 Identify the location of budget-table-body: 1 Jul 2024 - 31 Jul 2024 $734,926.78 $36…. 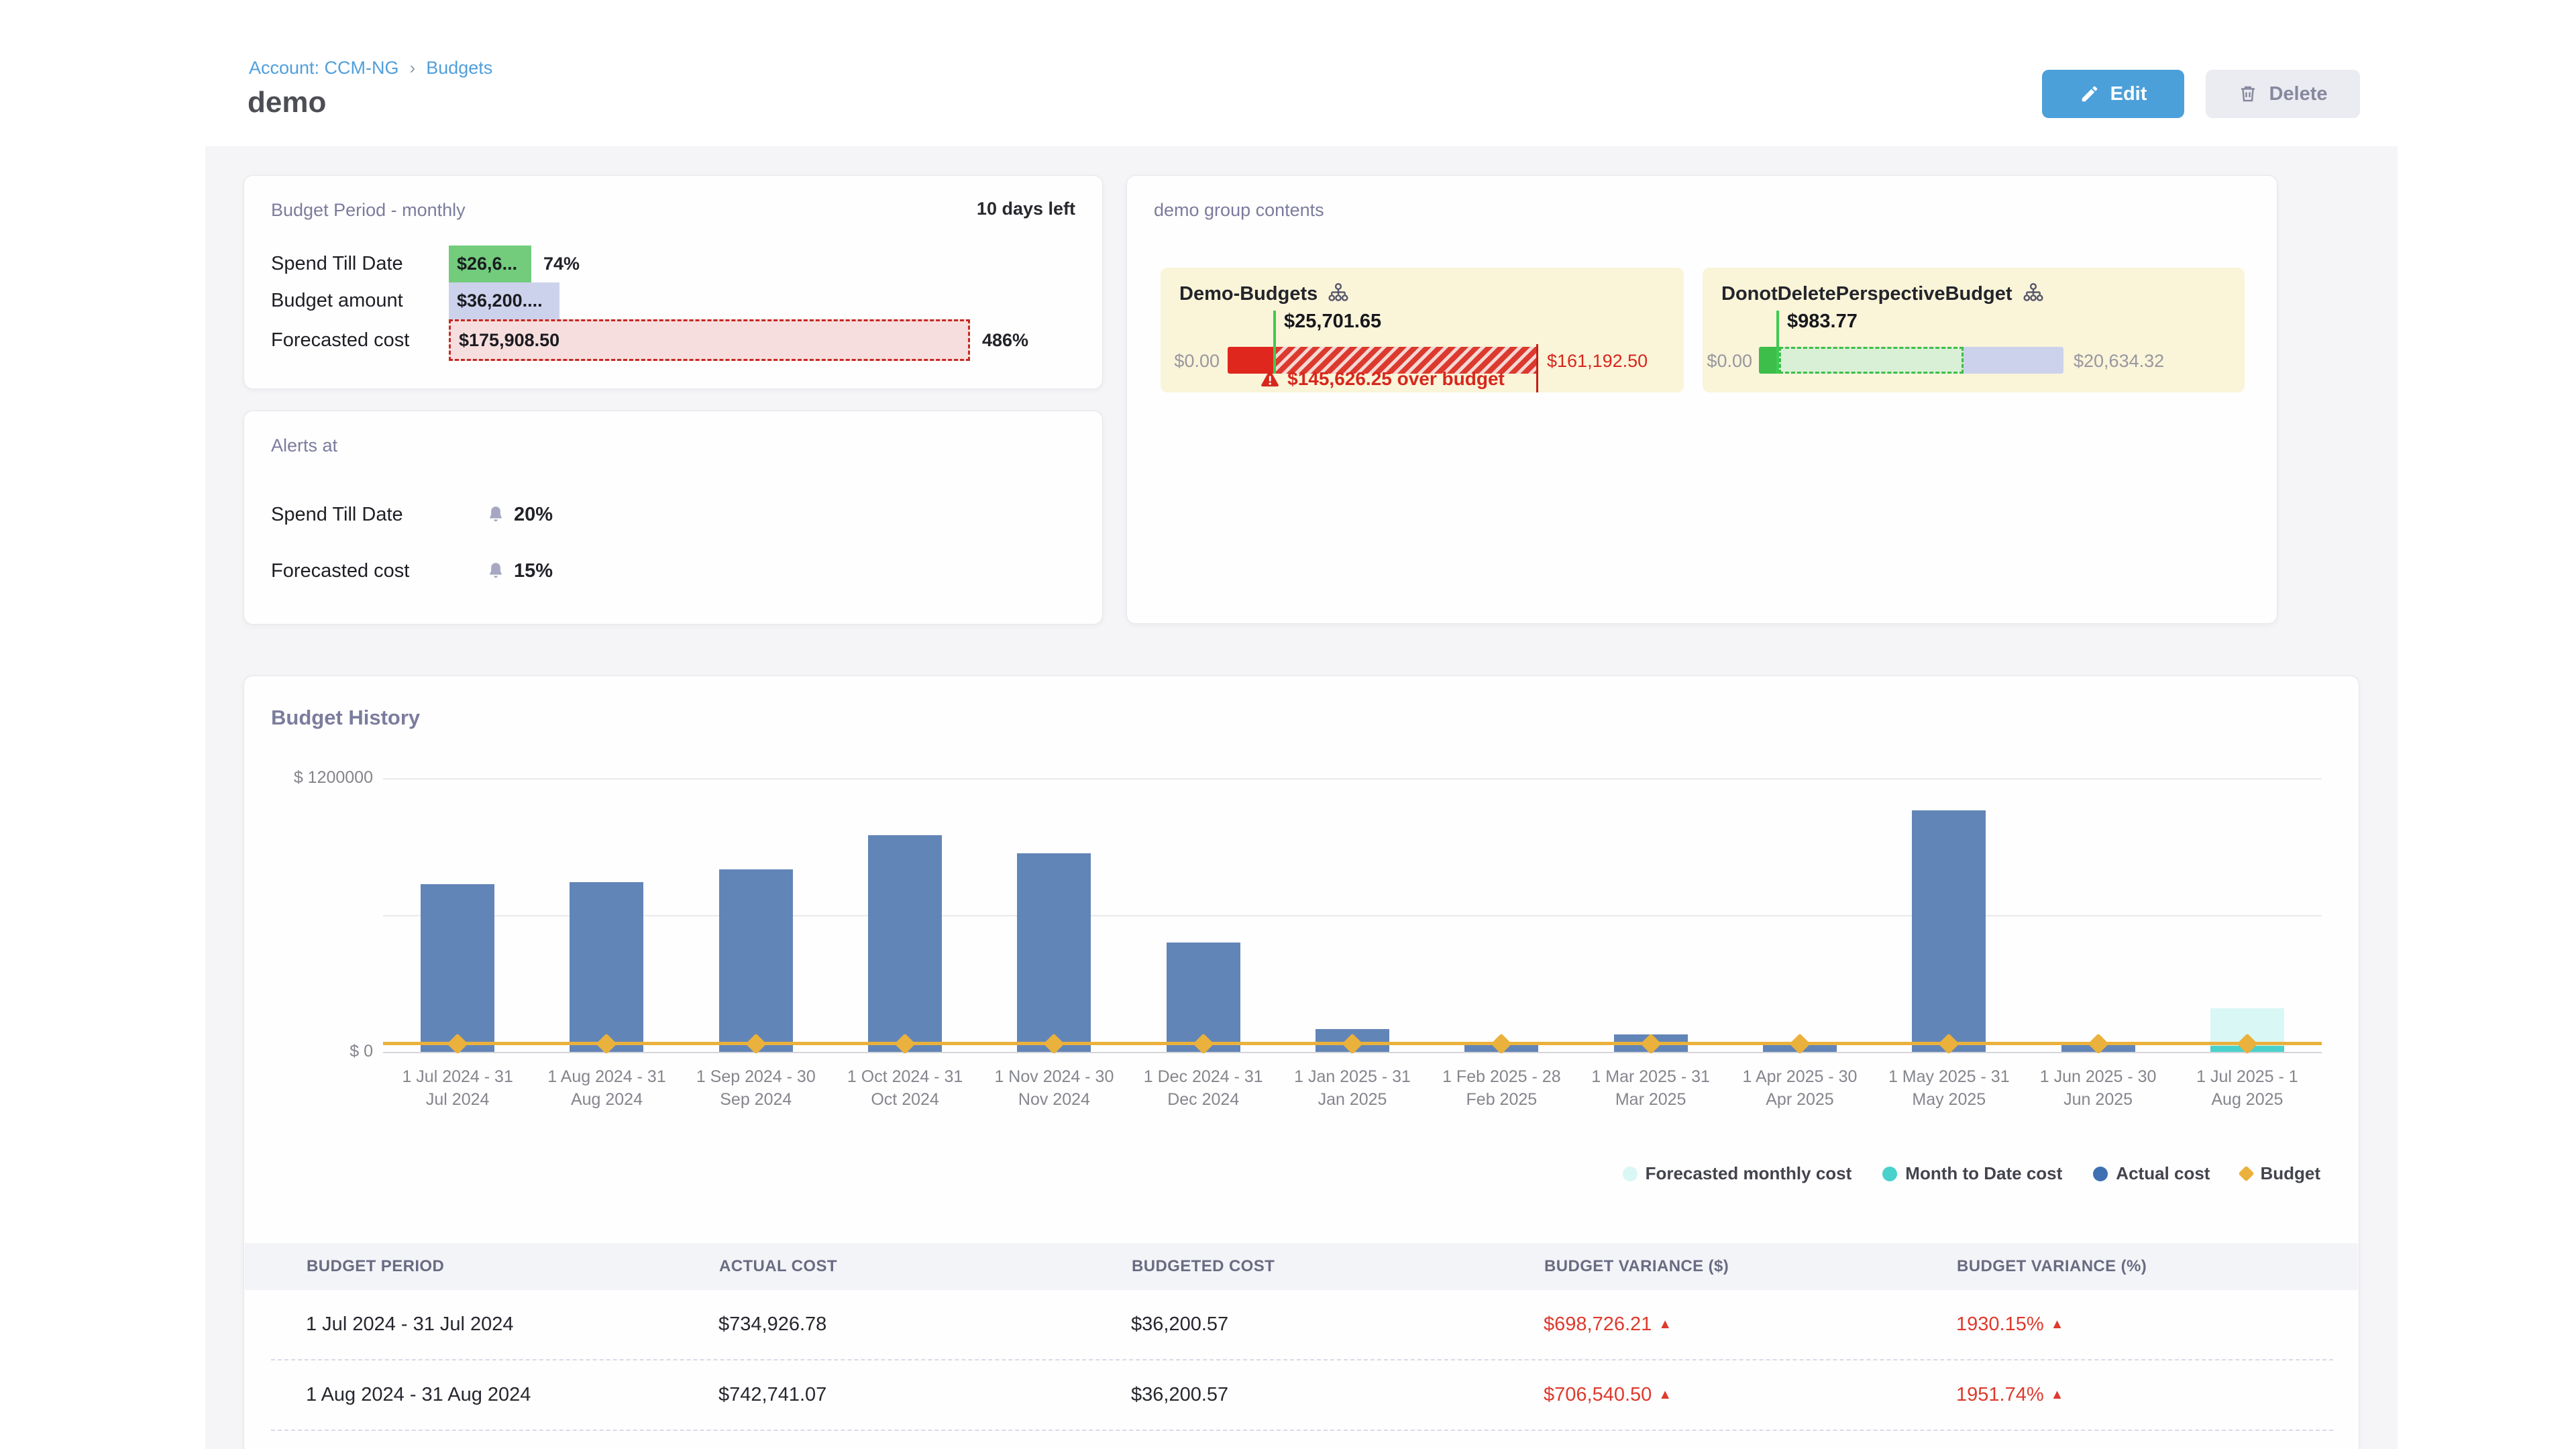
(1302, 1360).